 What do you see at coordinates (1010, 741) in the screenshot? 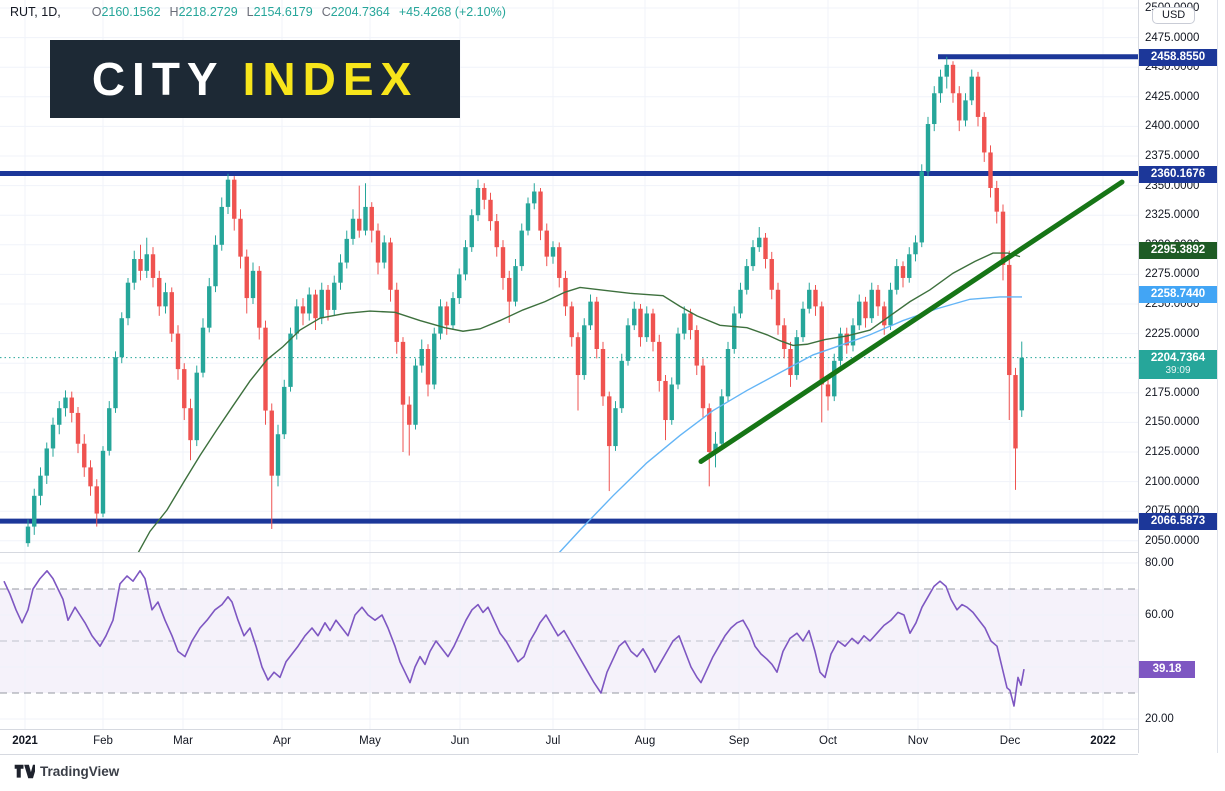
I see `time-tick-label: Dec` at bounding box center [1010, 741].